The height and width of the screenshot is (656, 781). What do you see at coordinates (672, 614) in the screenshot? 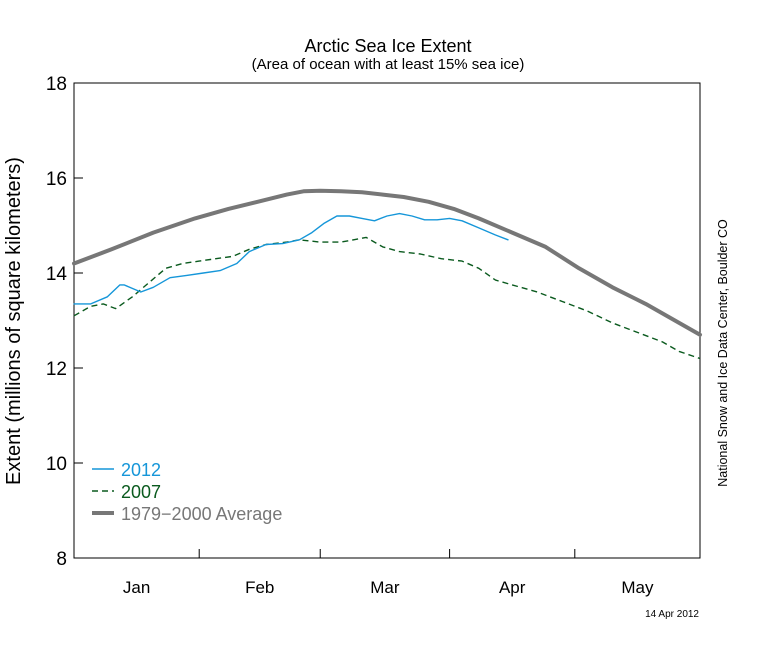
I see `date-label: 14 Apr 2012` at bounding box center [672, 614].